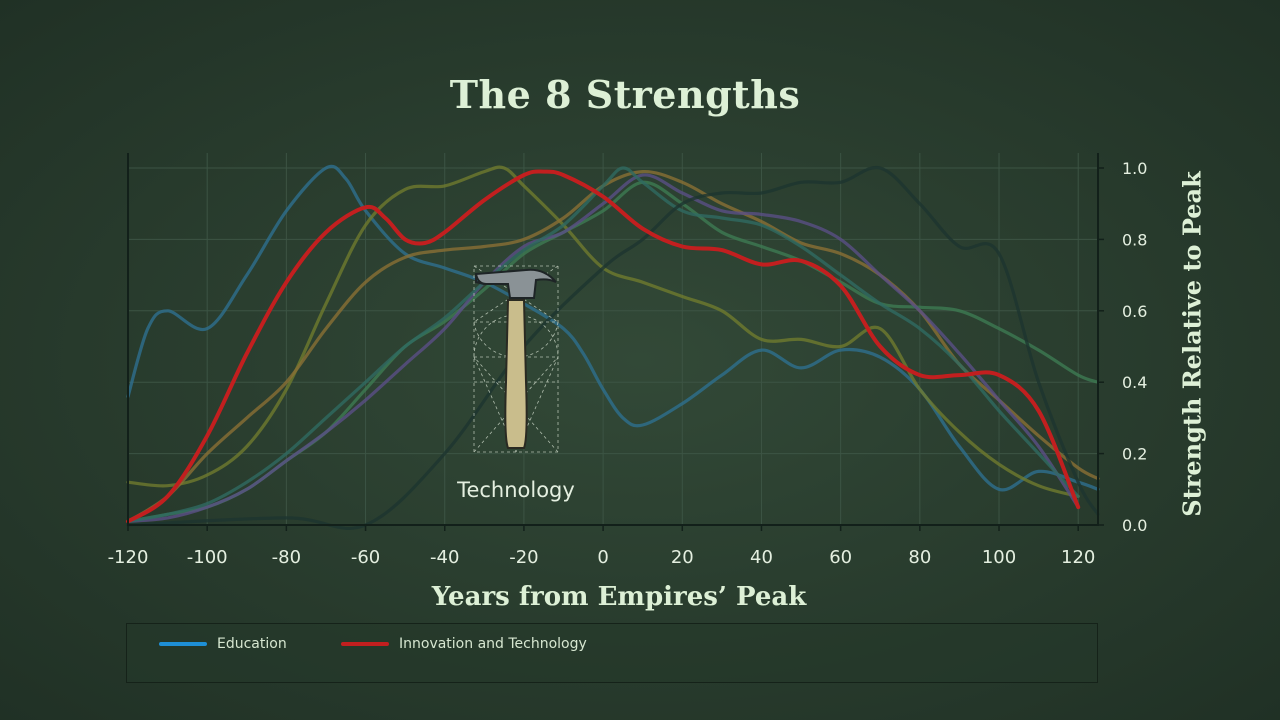  I want to click on x-tick-label: -60, so click(365, 557).